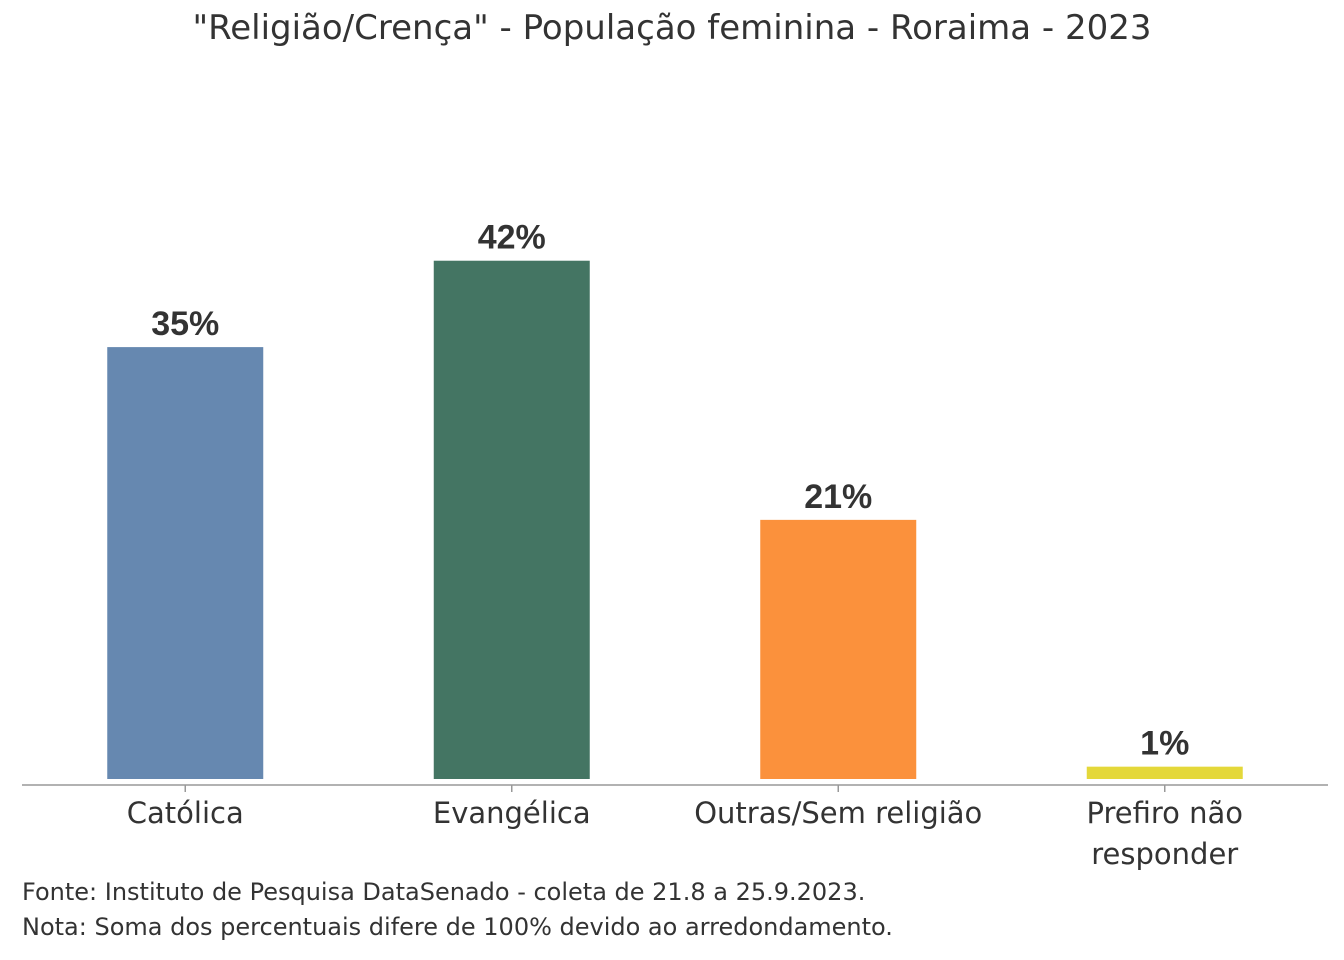 This screenshot has width=1344, height=960. Describe the element at coordinates (1164, 813) in the screenshot. I see `x-tick-label: Prefiro não` at that location.